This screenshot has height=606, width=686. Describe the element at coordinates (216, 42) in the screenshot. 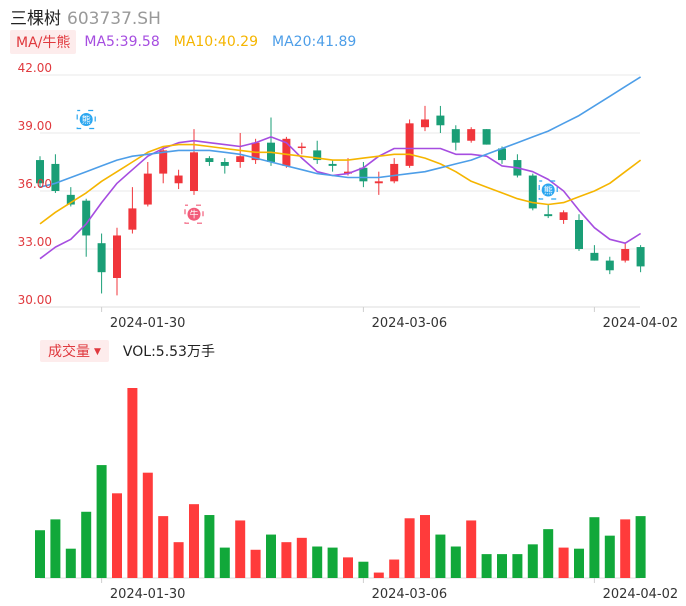

I see `ma10-label: MA10:40.29` at that location.